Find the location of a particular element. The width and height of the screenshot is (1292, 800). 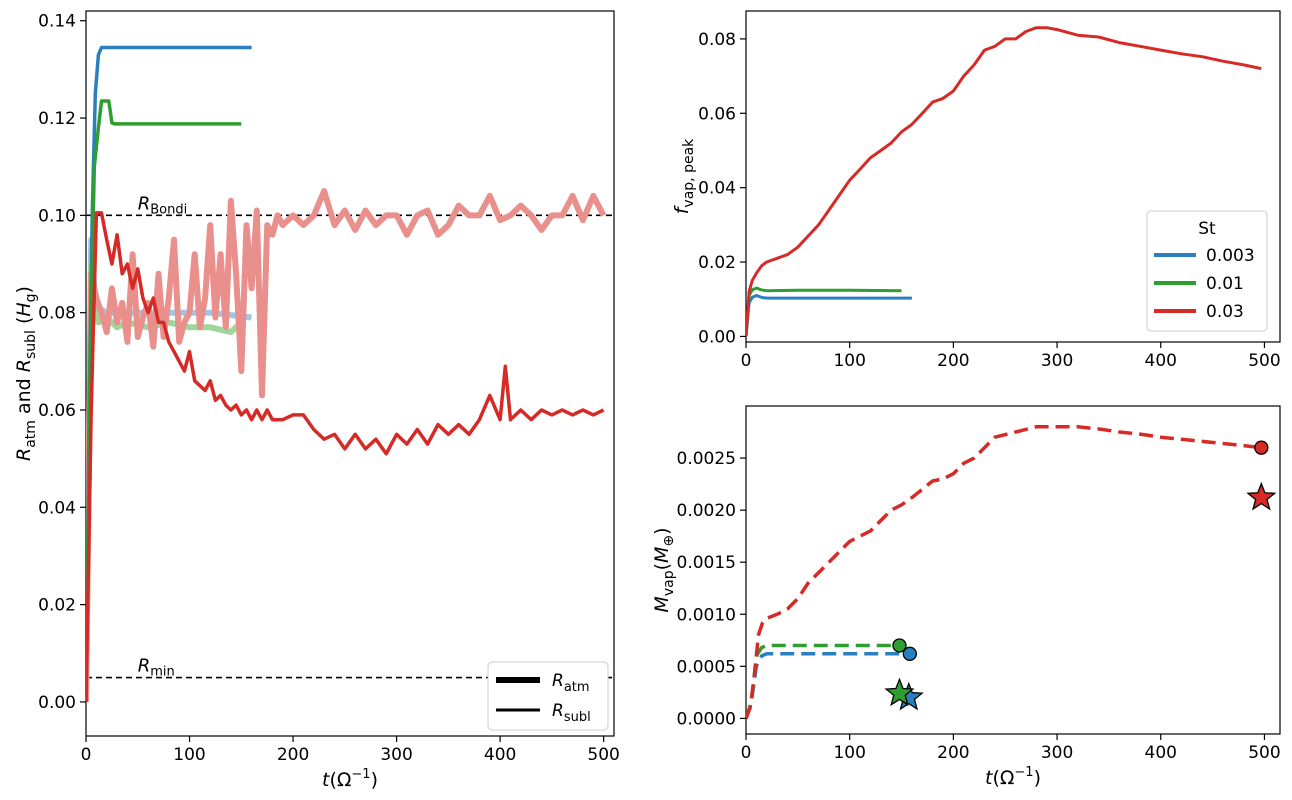

y-axis-label: fvap, peak is located at coordinates (684, 176).